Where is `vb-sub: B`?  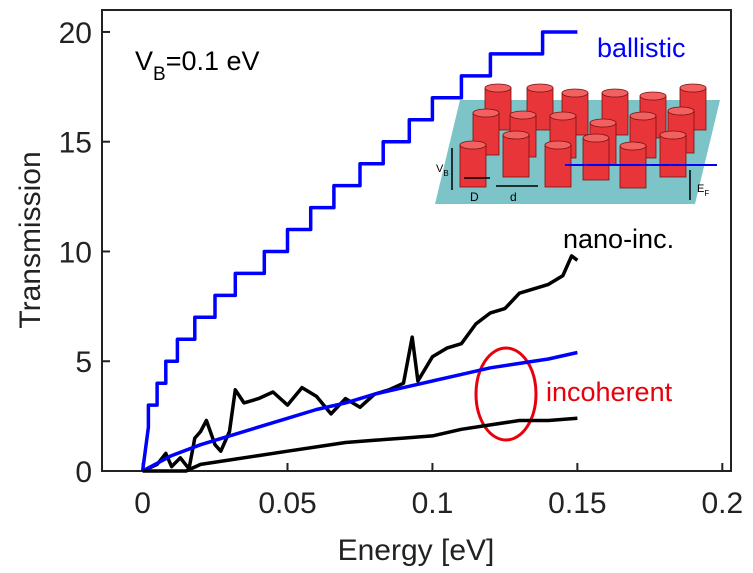 vb-sub: B is located at coordinates (159, 74).